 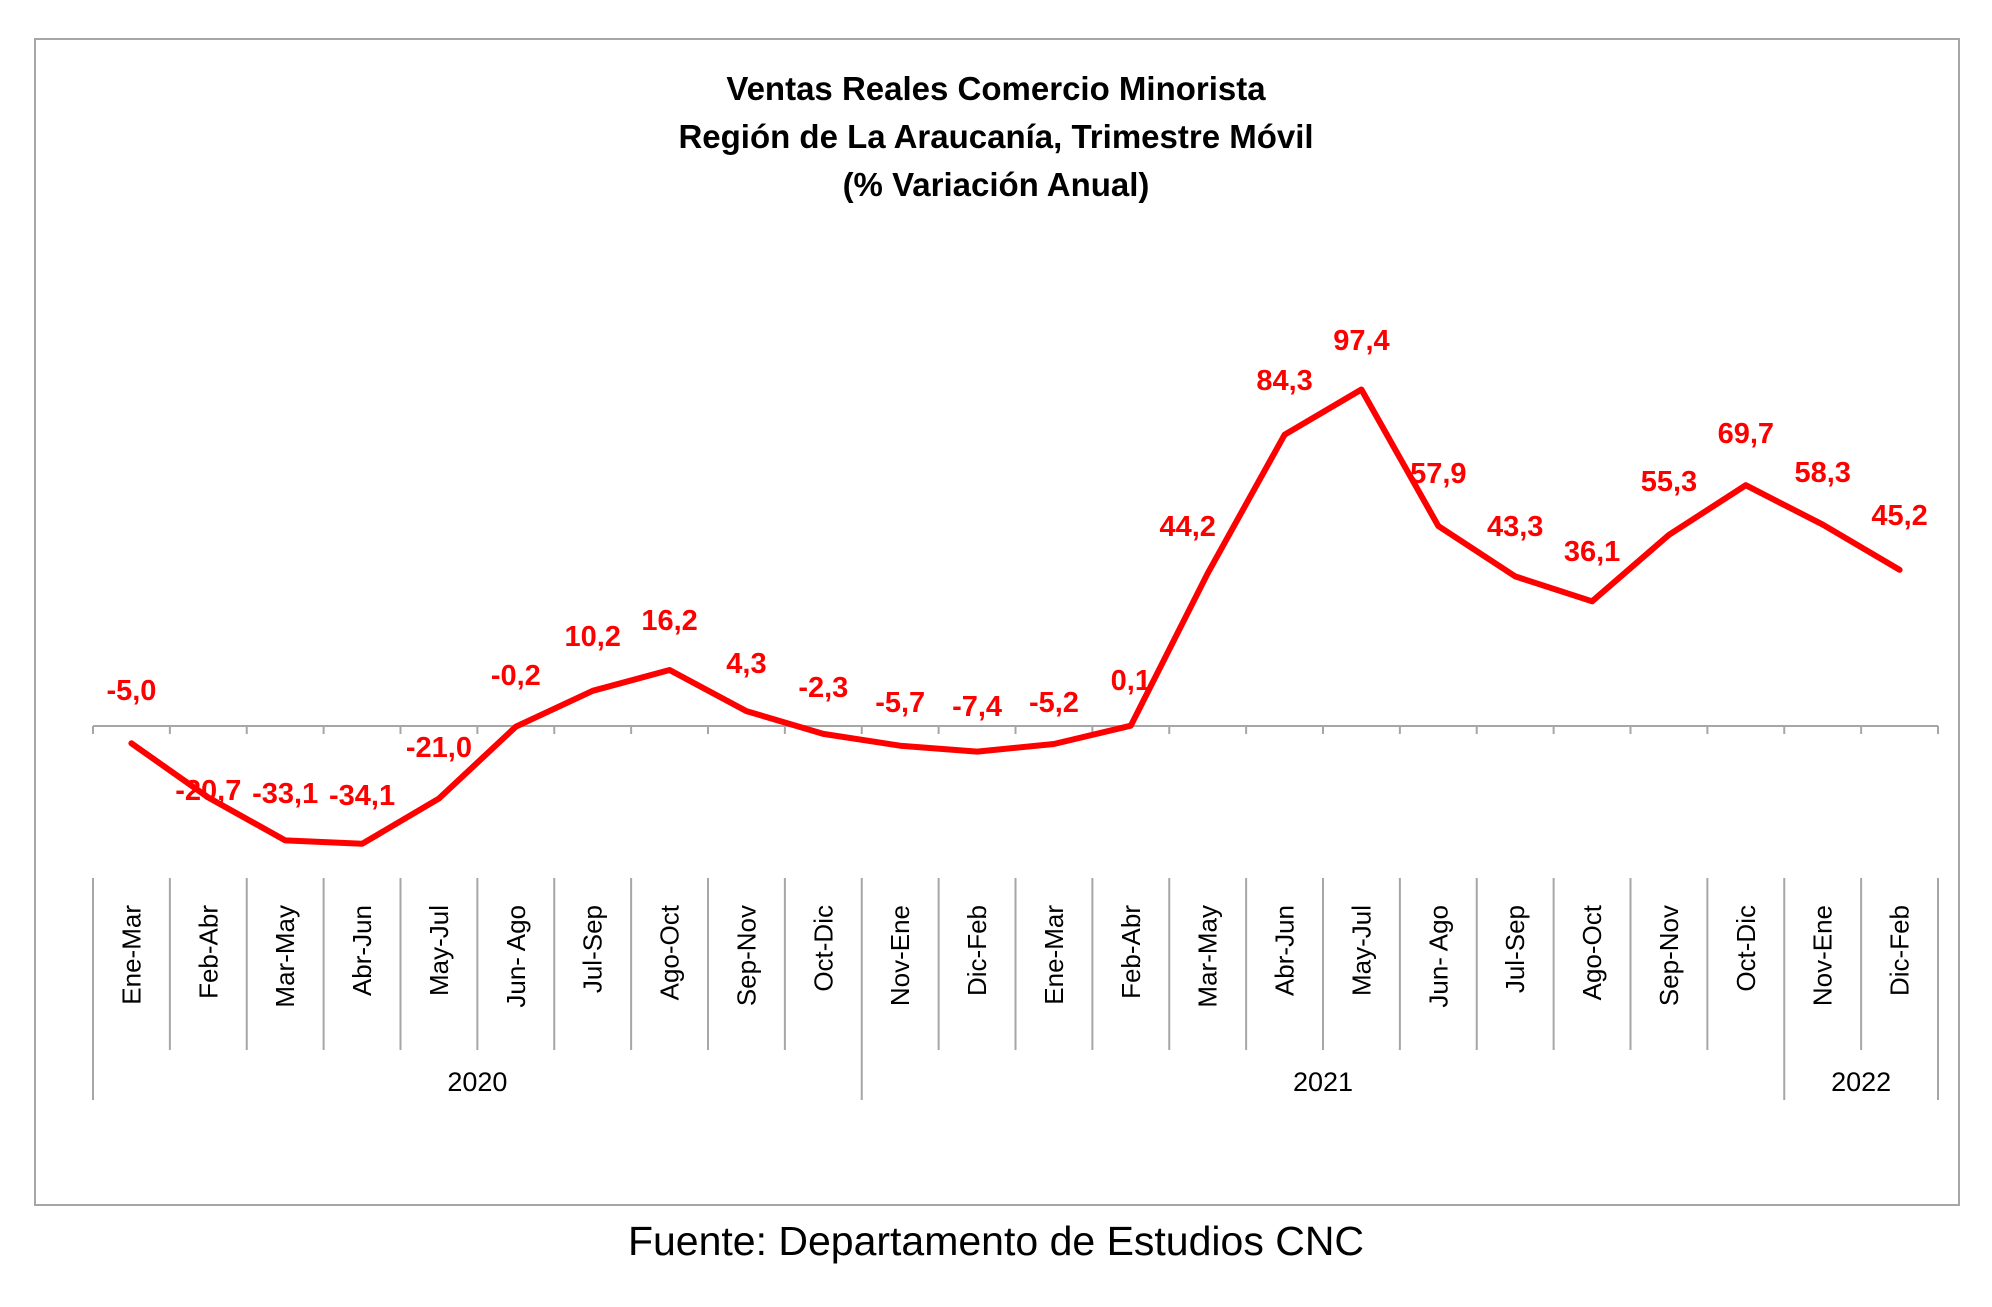 I want to click on year-label-2021: 2021, so click(x=1323, y=1082).